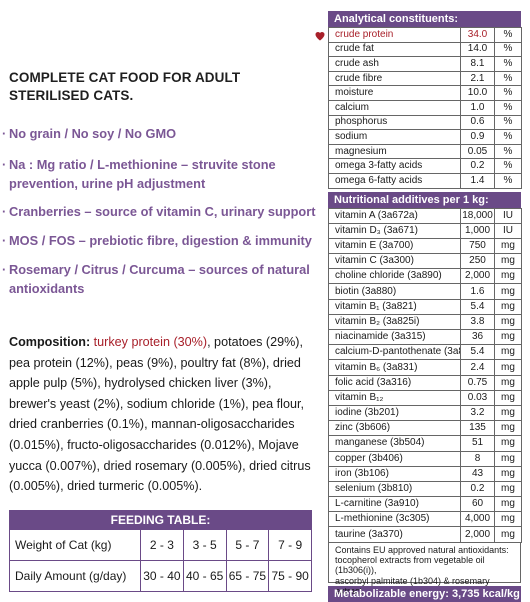  Describe the element at coordinates (425, 337) in the screenshot. I see `nutrient-row: niacinamide (3a315) 36 mg` at that location.